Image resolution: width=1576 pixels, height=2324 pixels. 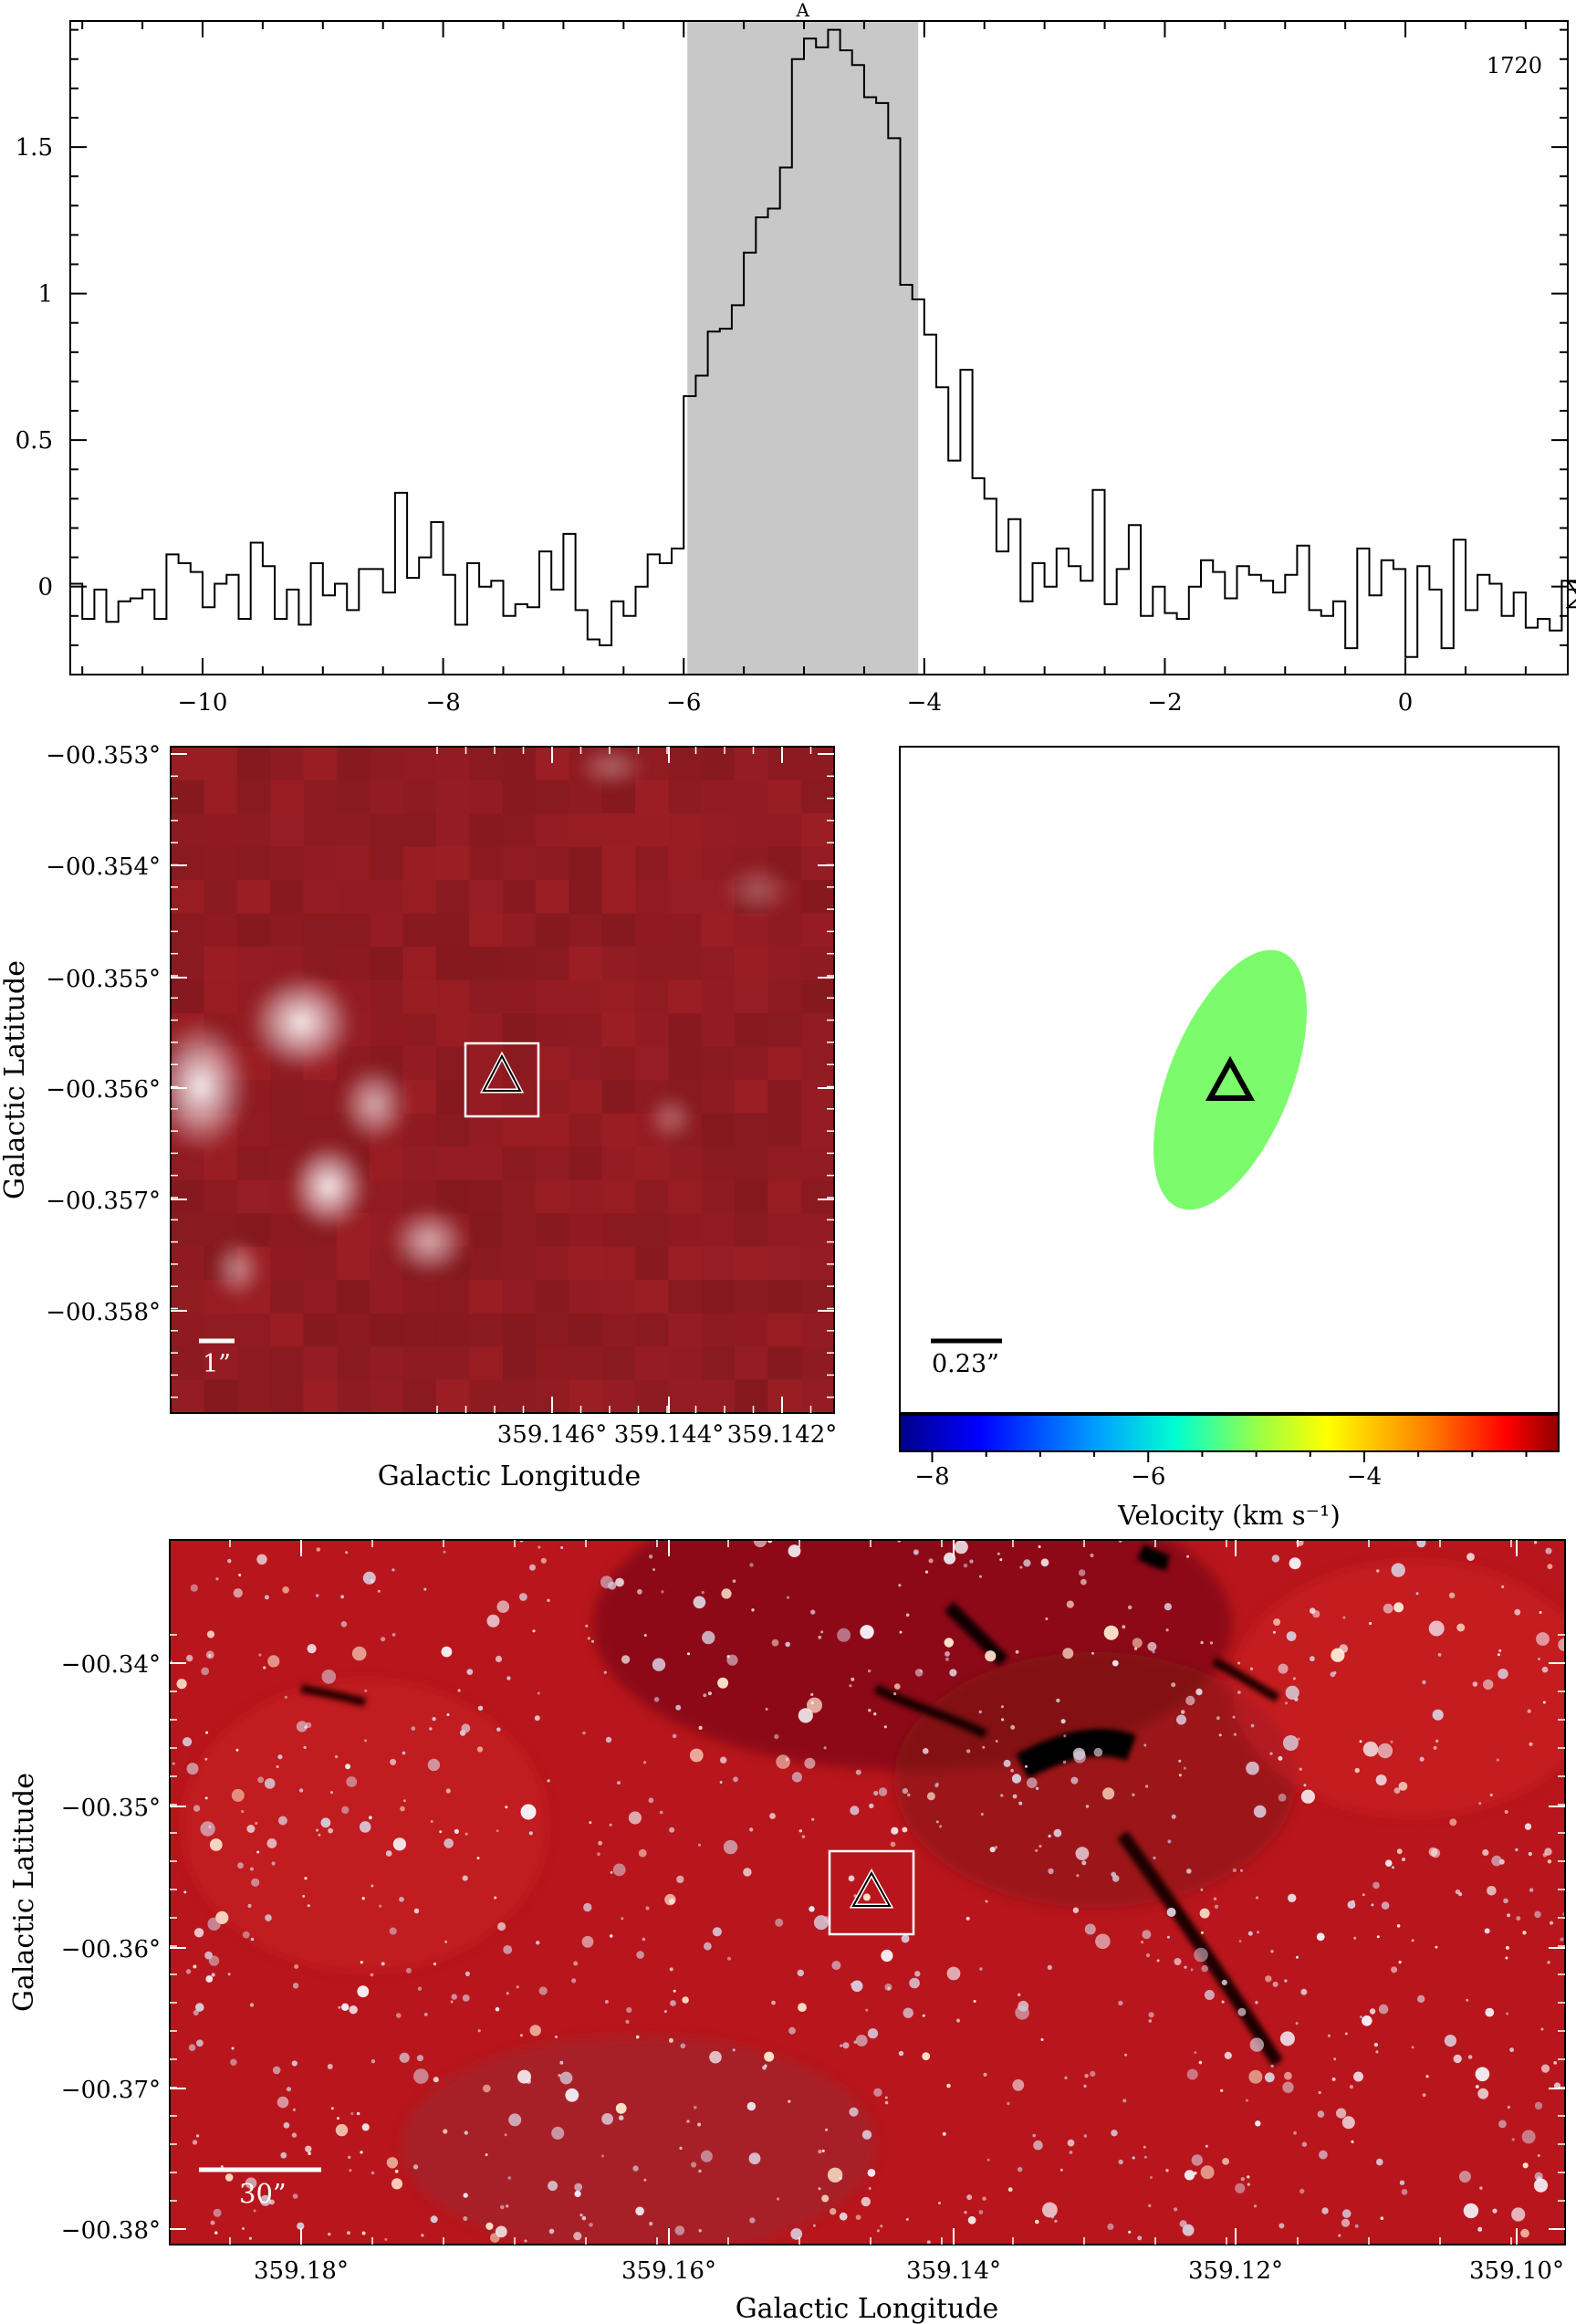 What do you see at coordinates (953, 2271) in the screenshot?
I see `wide-x-tick-label: 359.14°` at bounding box center [953, 2271].